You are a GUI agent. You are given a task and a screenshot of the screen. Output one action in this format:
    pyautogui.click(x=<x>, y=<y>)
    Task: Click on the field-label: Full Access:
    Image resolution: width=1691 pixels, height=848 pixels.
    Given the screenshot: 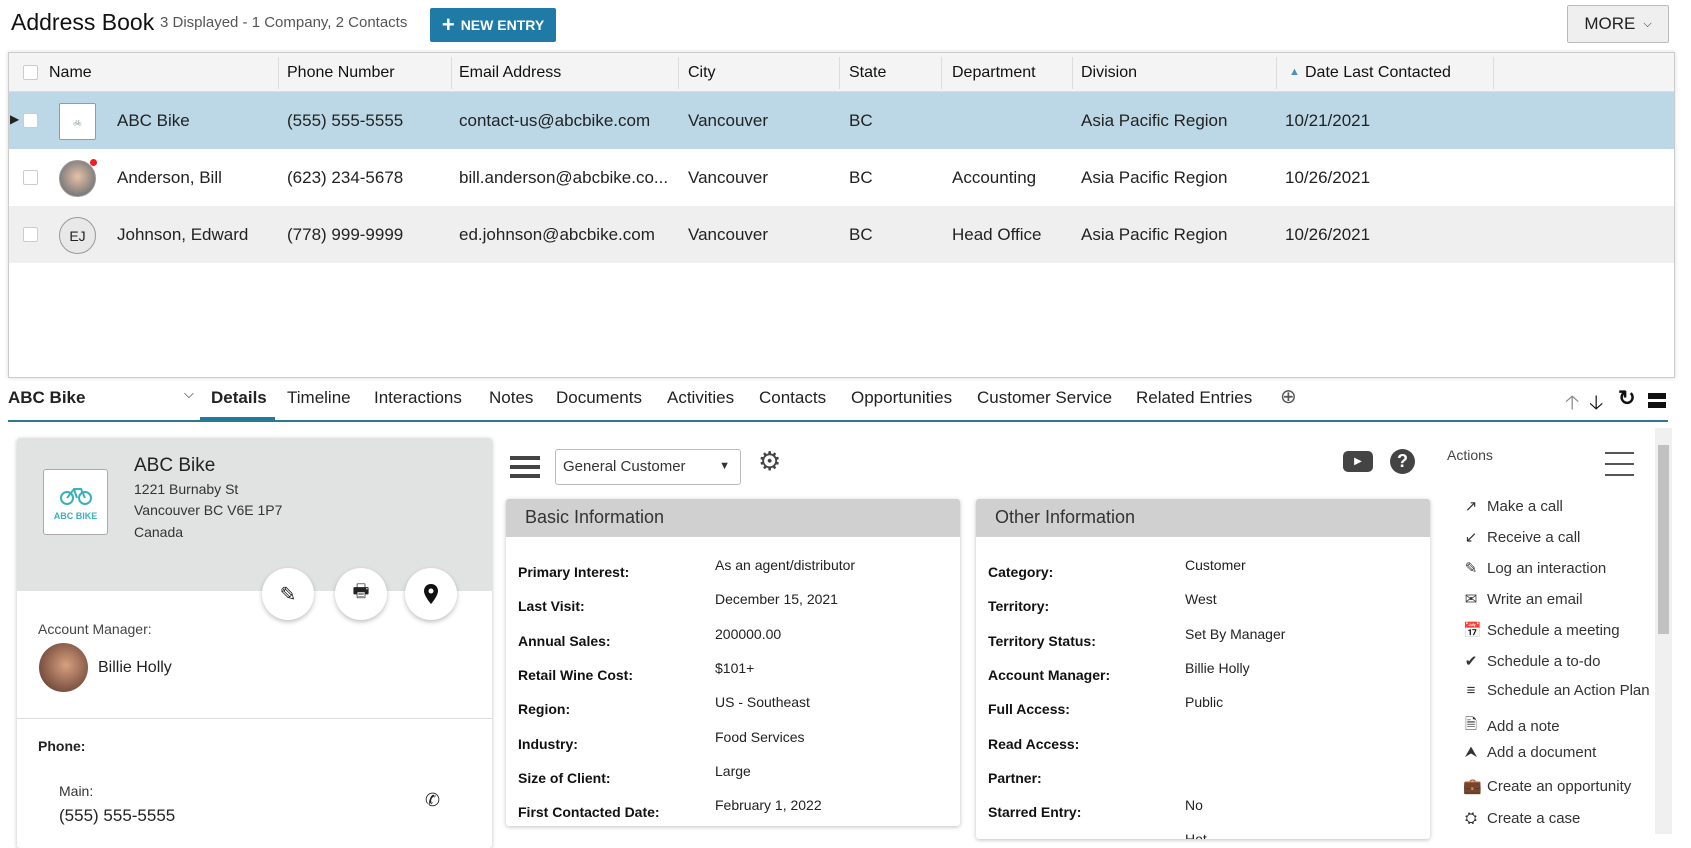 What is the action you would take?
    pyautogui.click(x=1029, y=709)
    